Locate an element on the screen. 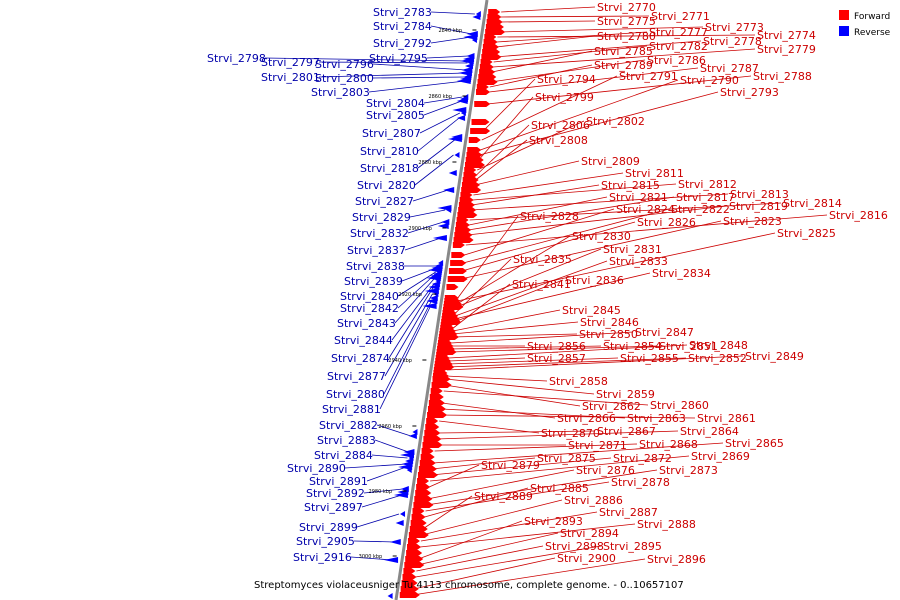 The height and width of the screenshot is (600, 900). reverse-gene-label: Strvi_2783 is located at coordinates (402, 12).